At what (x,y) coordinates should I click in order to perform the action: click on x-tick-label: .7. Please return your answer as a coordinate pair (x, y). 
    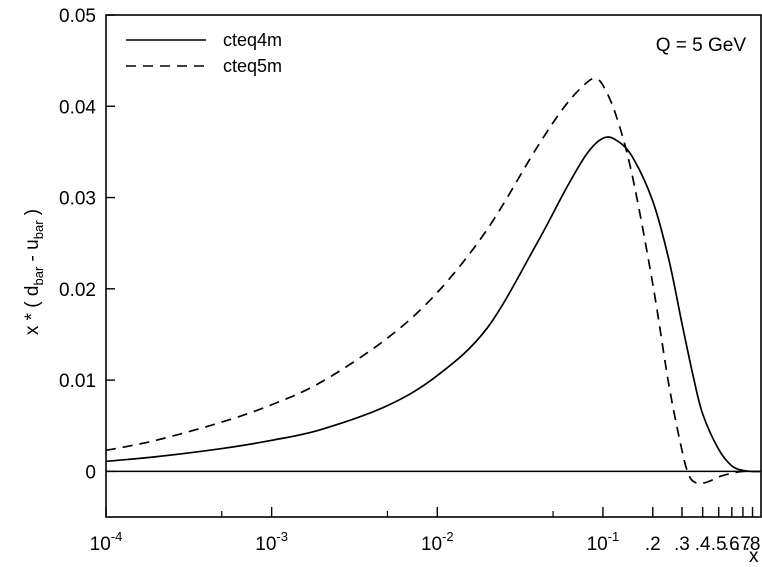
    Looking at the image, I should click on (743, 544).